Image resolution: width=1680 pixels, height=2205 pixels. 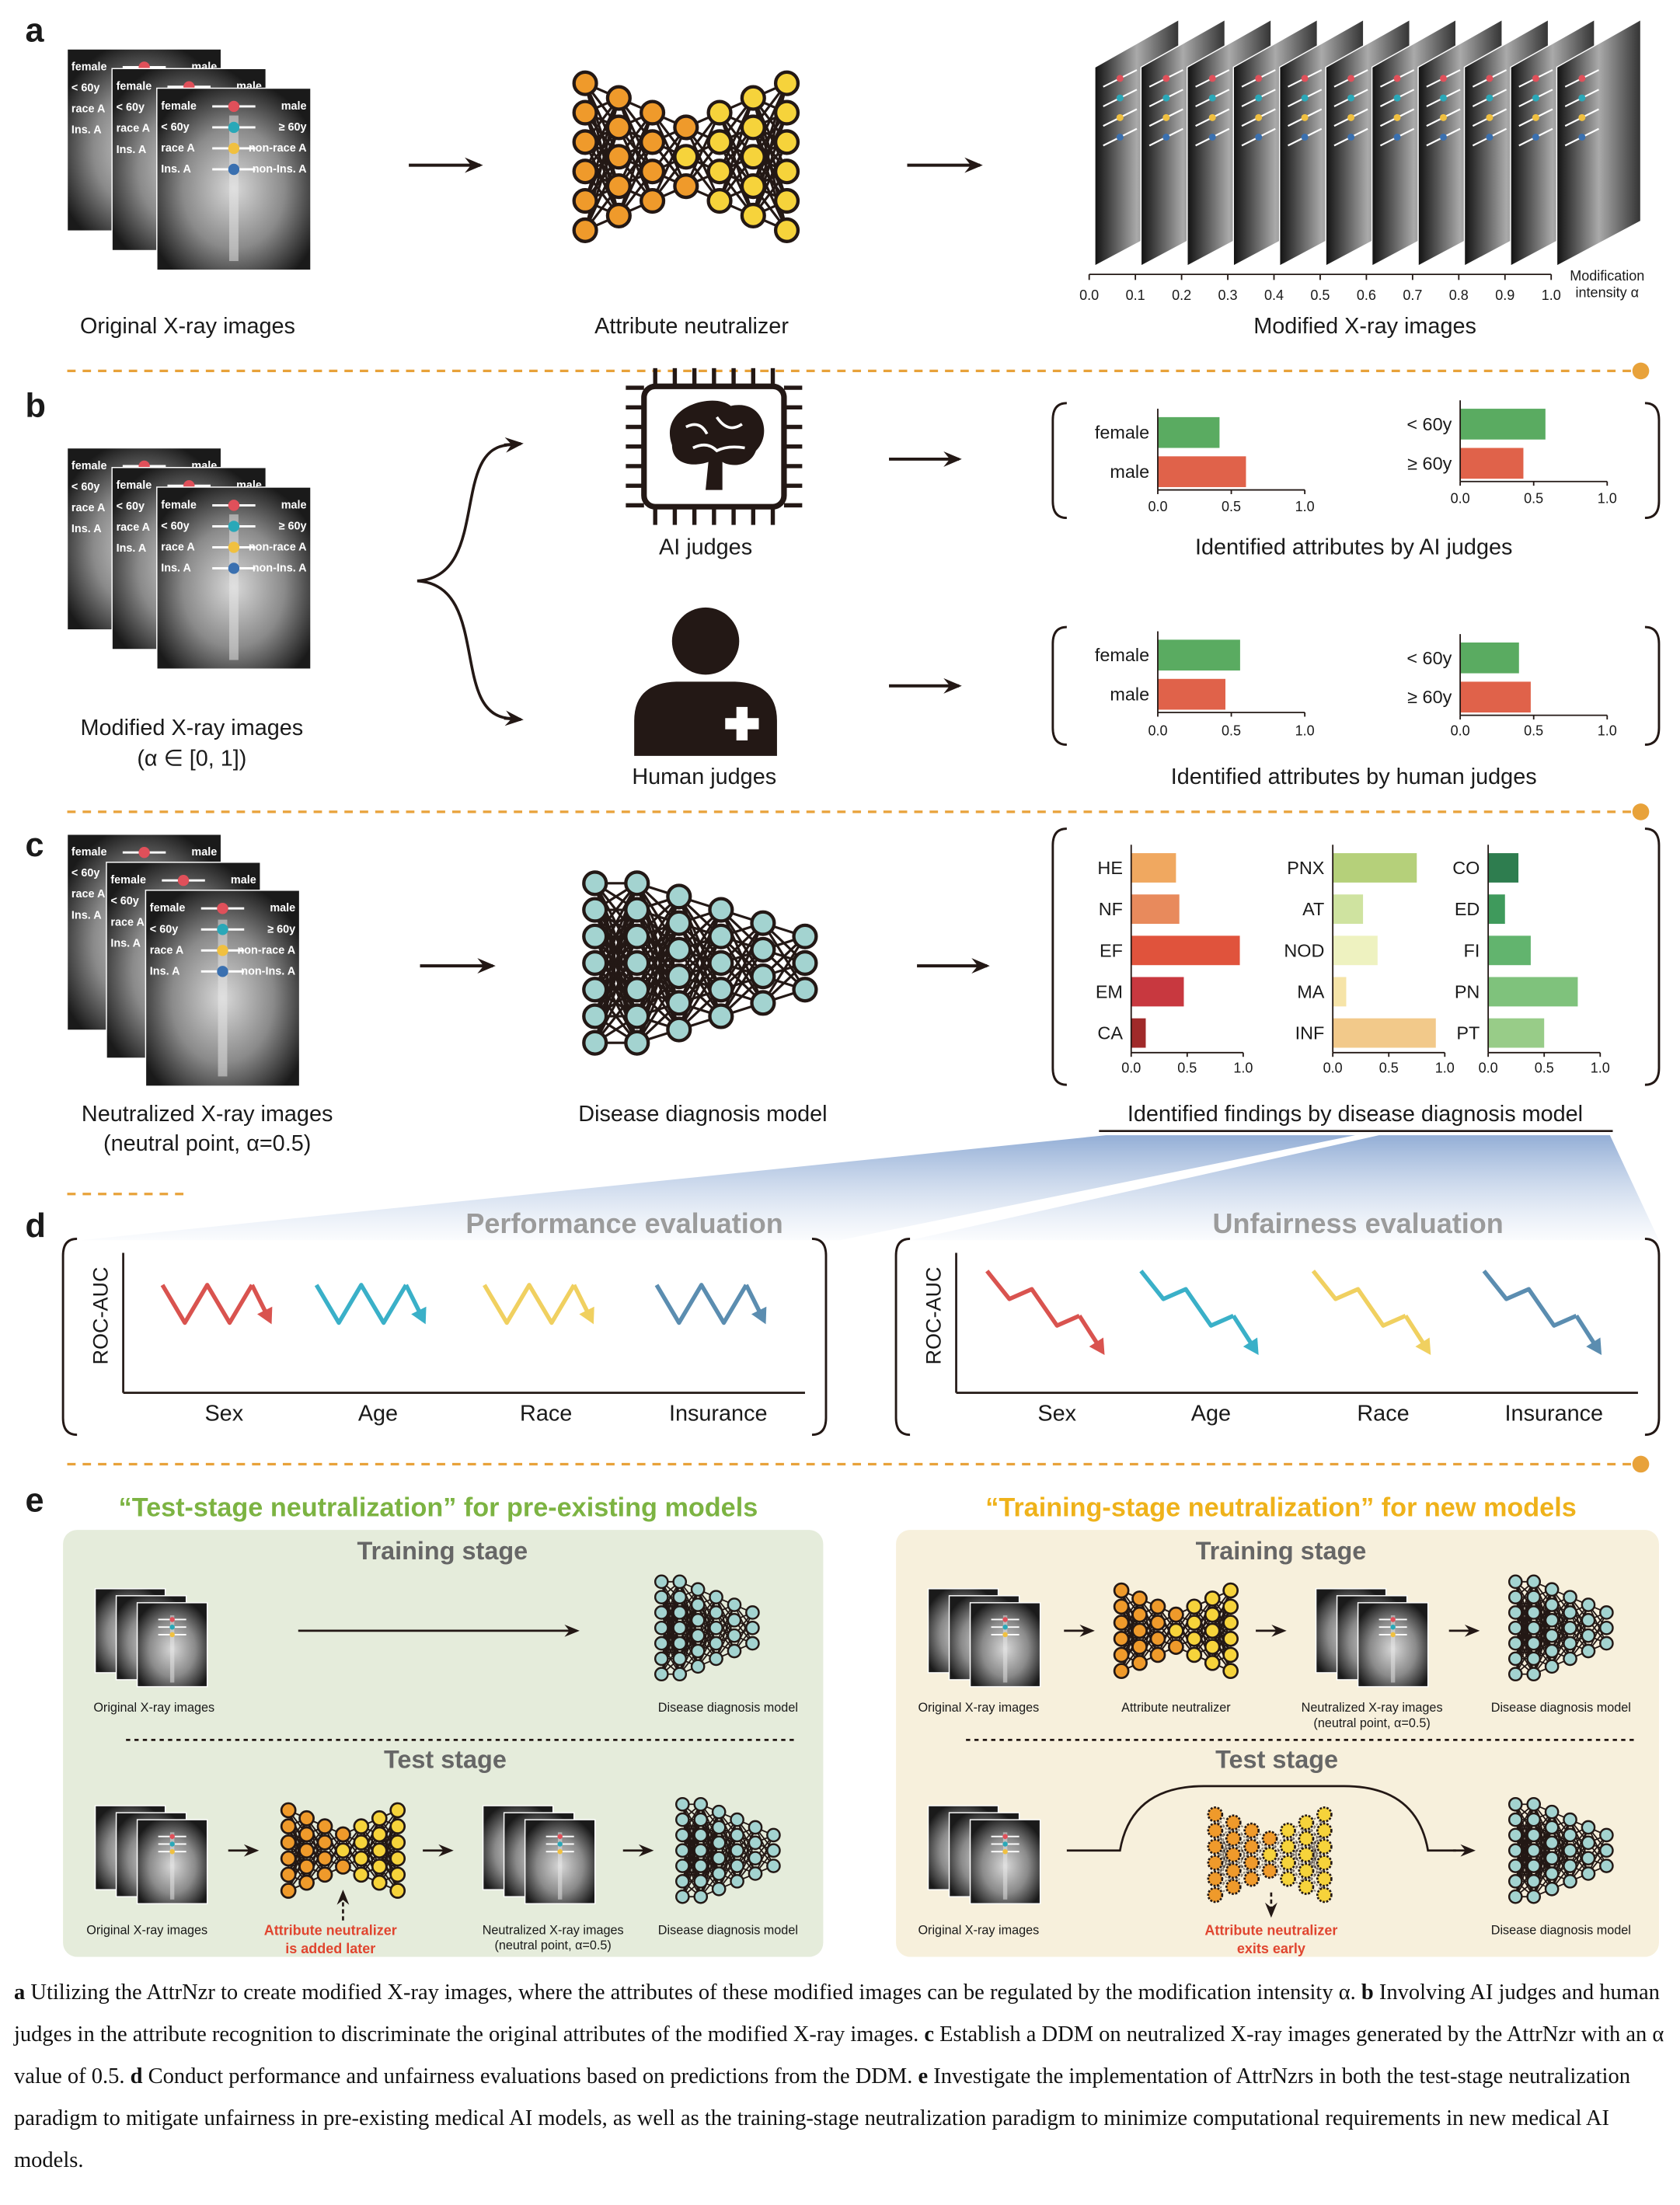 I want to click on caption-text: Original X-ray images, so click(x=187, y=326).